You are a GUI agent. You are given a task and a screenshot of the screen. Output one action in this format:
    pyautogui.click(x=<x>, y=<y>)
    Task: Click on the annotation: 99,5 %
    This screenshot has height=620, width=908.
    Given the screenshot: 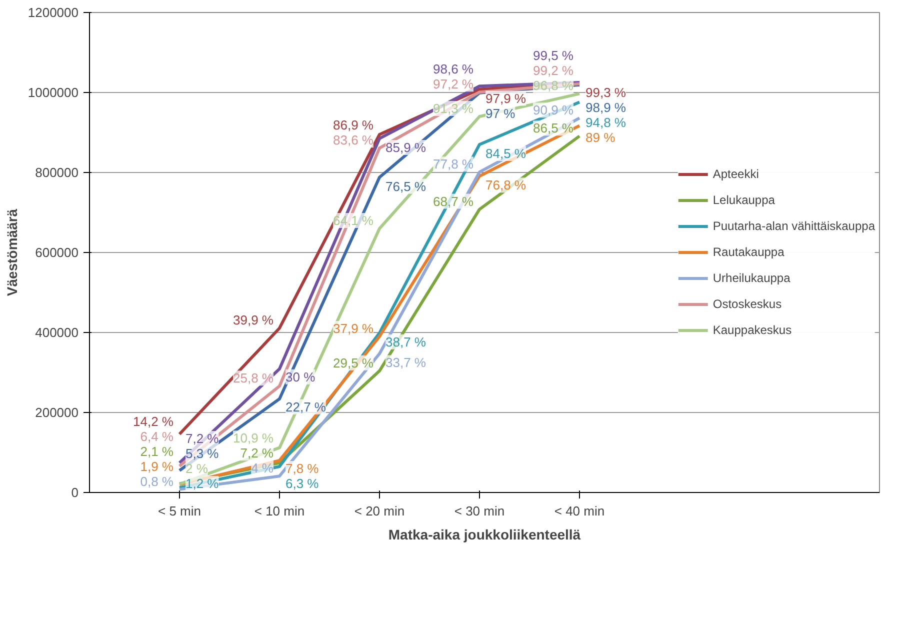 What is the action you would take?
    pyautogui.click(x=553, y=56)
    